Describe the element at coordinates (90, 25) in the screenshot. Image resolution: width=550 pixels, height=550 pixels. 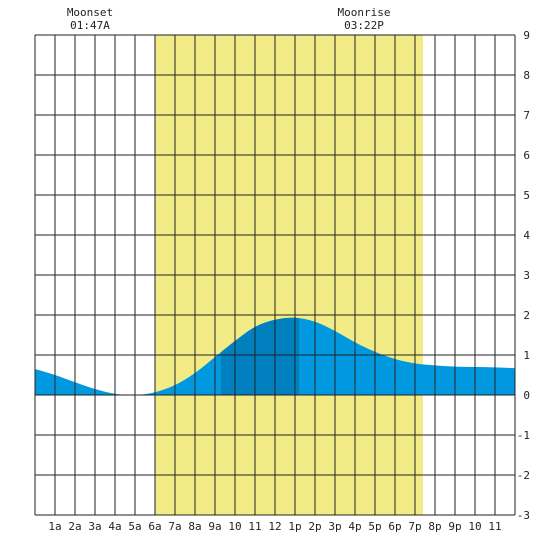
I see `moonset-time: 01:47A` at that location.